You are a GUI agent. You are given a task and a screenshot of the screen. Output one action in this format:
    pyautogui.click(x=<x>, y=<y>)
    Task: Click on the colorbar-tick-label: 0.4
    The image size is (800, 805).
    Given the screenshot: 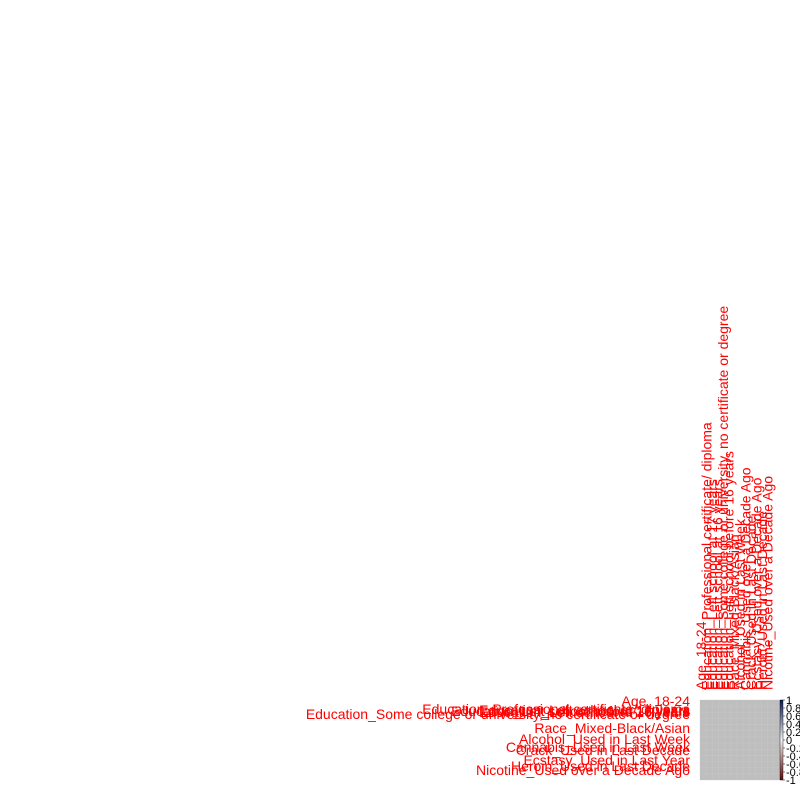 What is the action you would take?
    pyautogui.click(x=793, y=725)
    